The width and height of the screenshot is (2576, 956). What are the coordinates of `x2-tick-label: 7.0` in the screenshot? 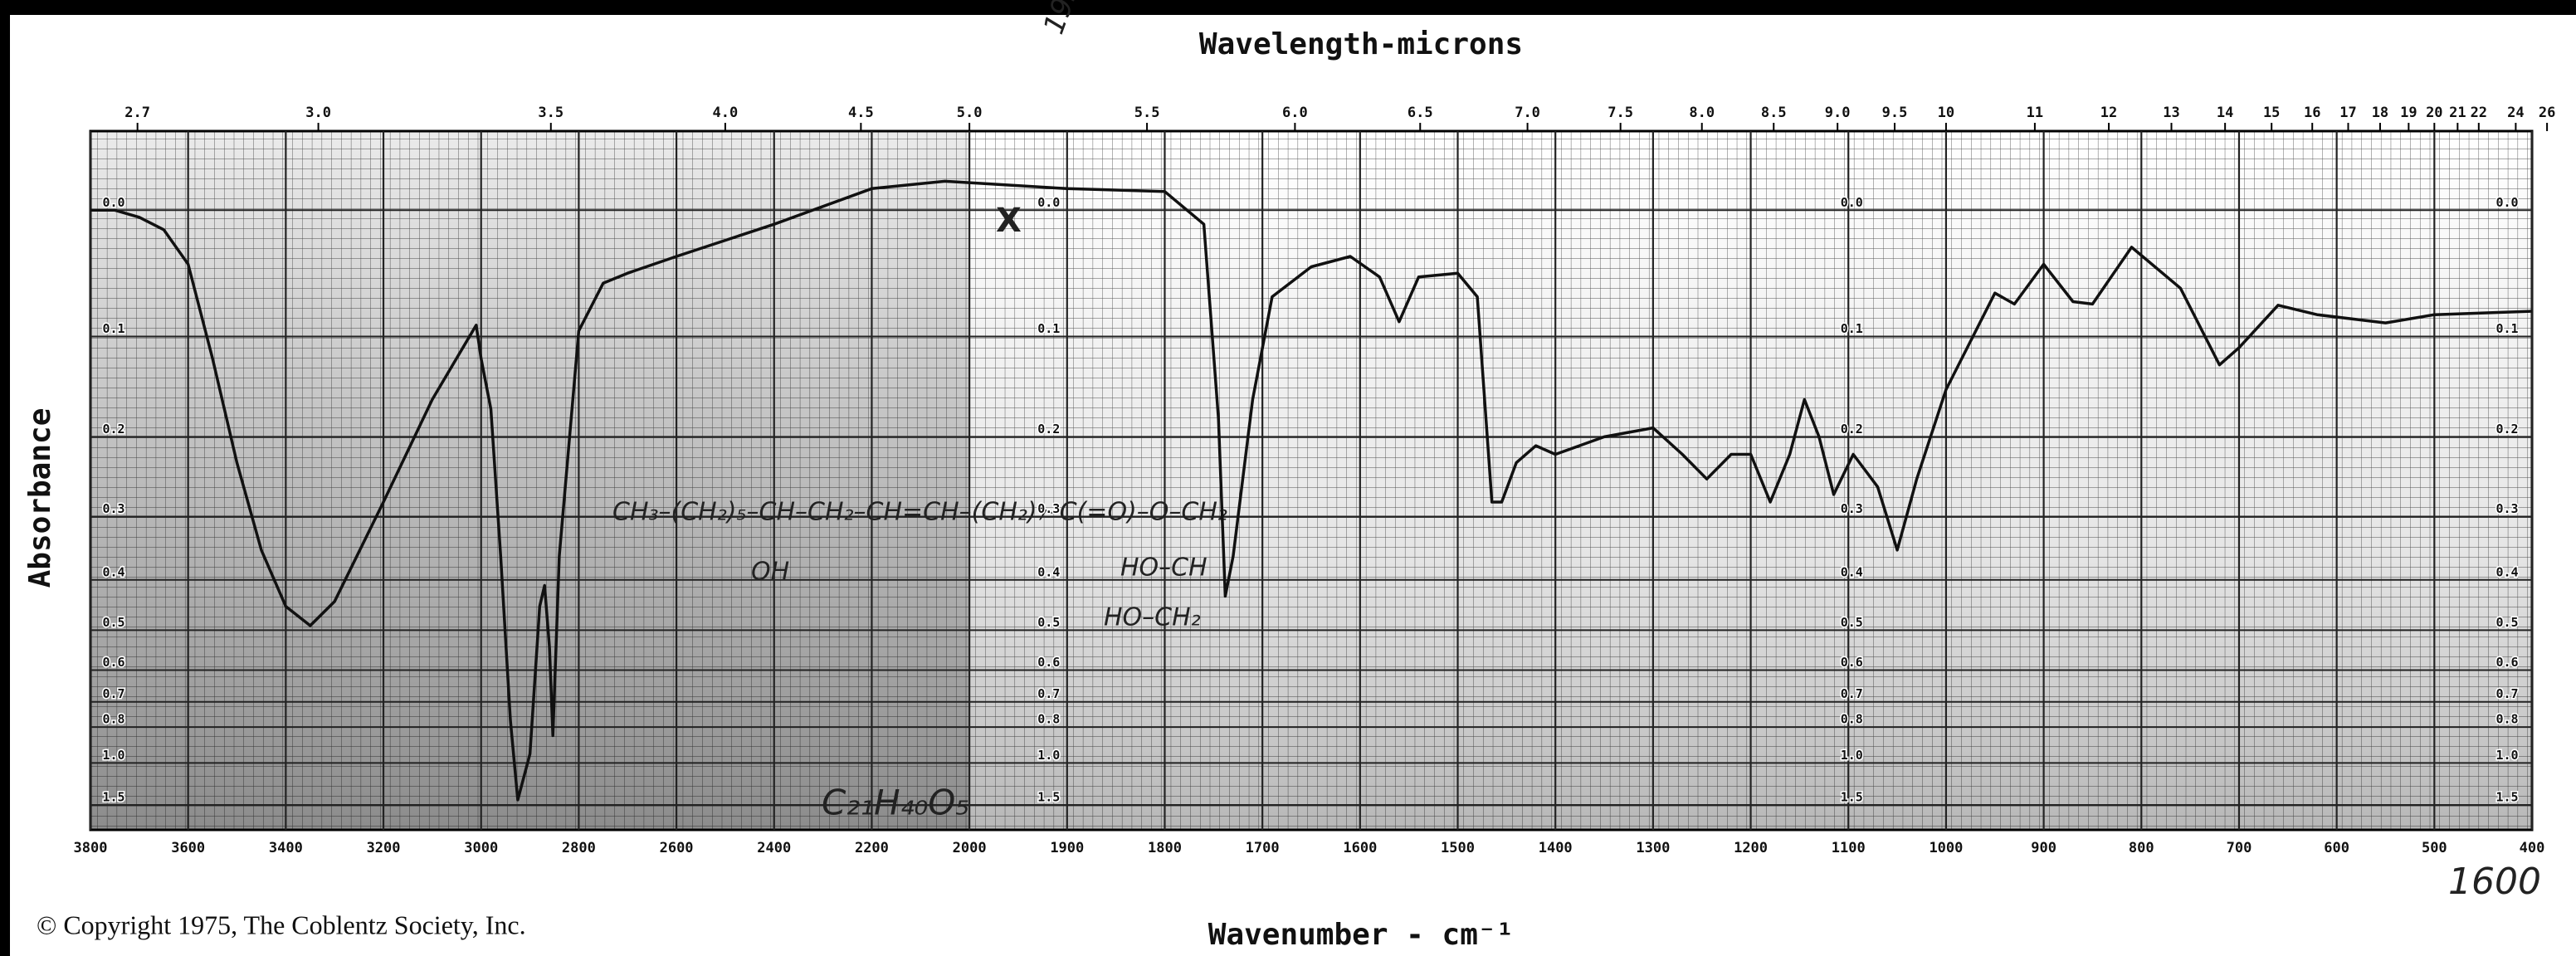 It's located at (1527, 113).